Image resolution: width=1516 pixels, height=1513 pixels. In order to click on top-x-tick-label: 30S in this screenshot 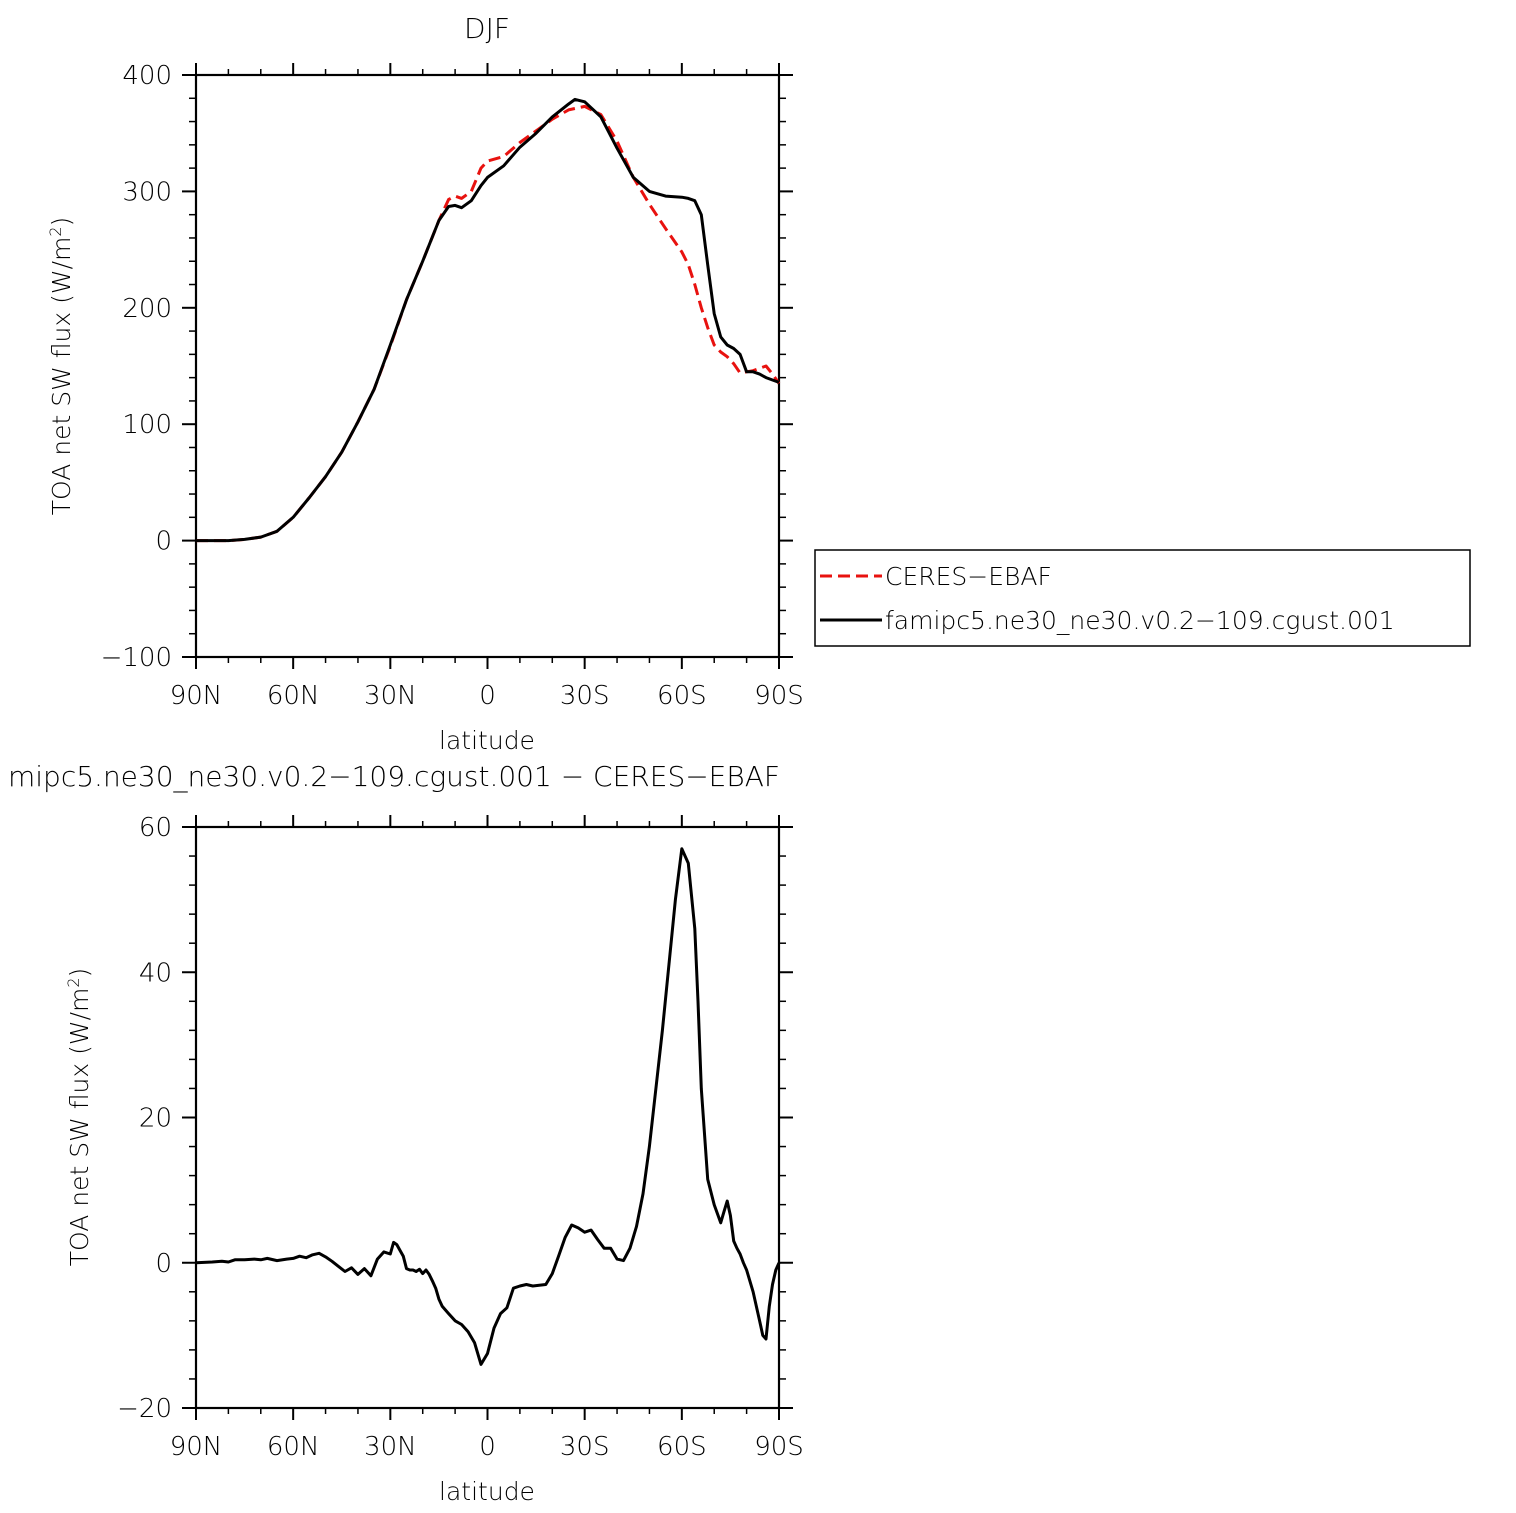, I will do `click(585, 696)`.